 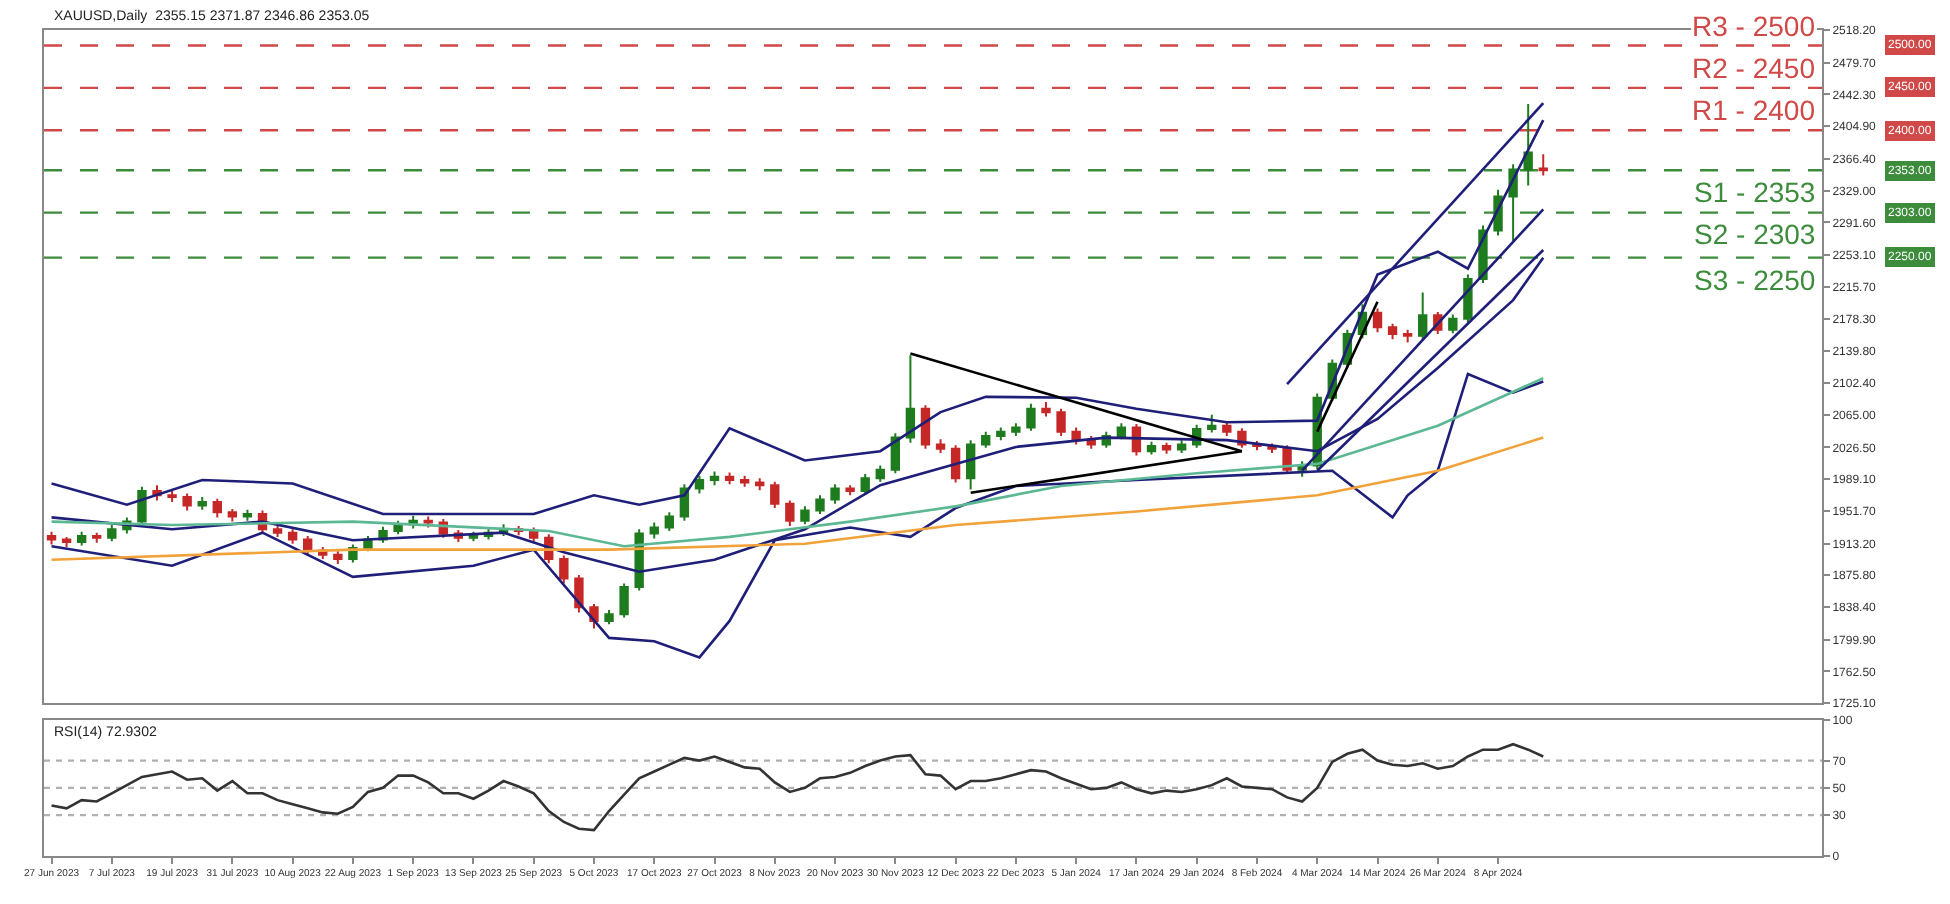 What do you see at coordinates (1754, 26) in the screenshot?
I see `ref-line-label: R3 - 2500` at bounding box center [1754, 26].